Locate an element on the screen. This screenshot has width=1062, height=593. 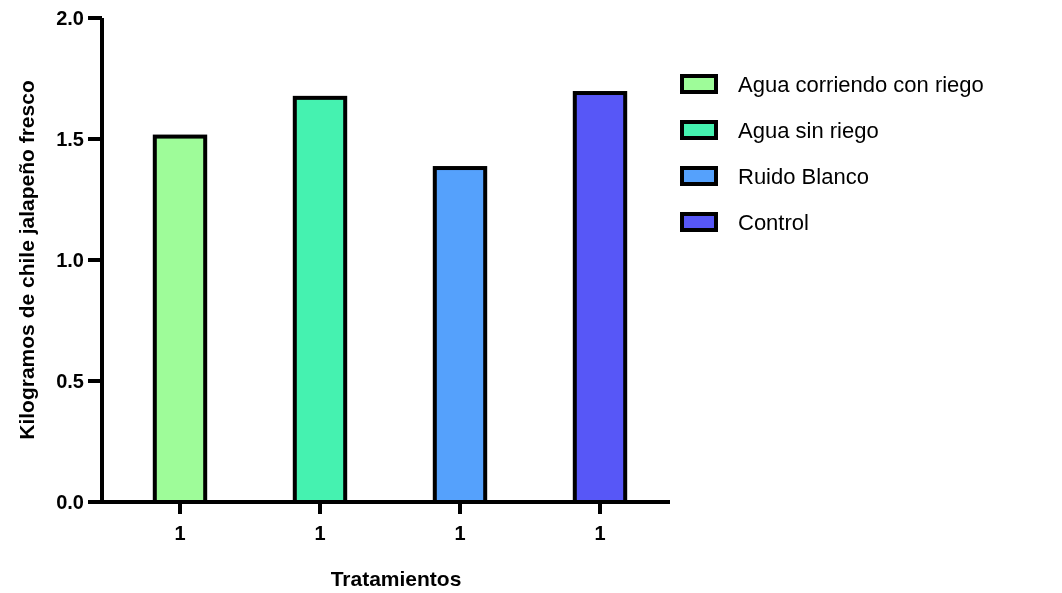
y-tick-label: 0.5 is located at coordinates (70, 381).